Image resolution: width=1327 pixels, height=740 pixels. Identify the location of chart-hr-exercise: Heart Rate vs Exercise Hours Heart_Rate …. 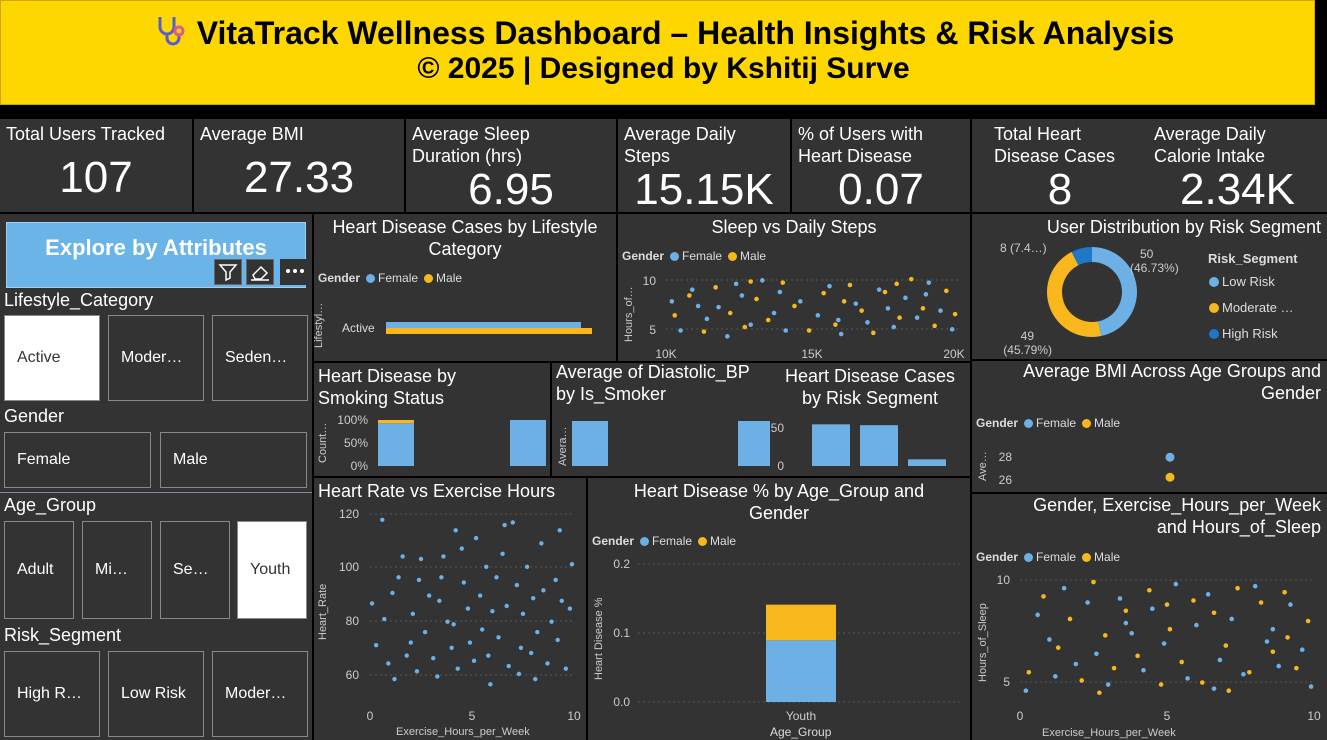
(450, 609).